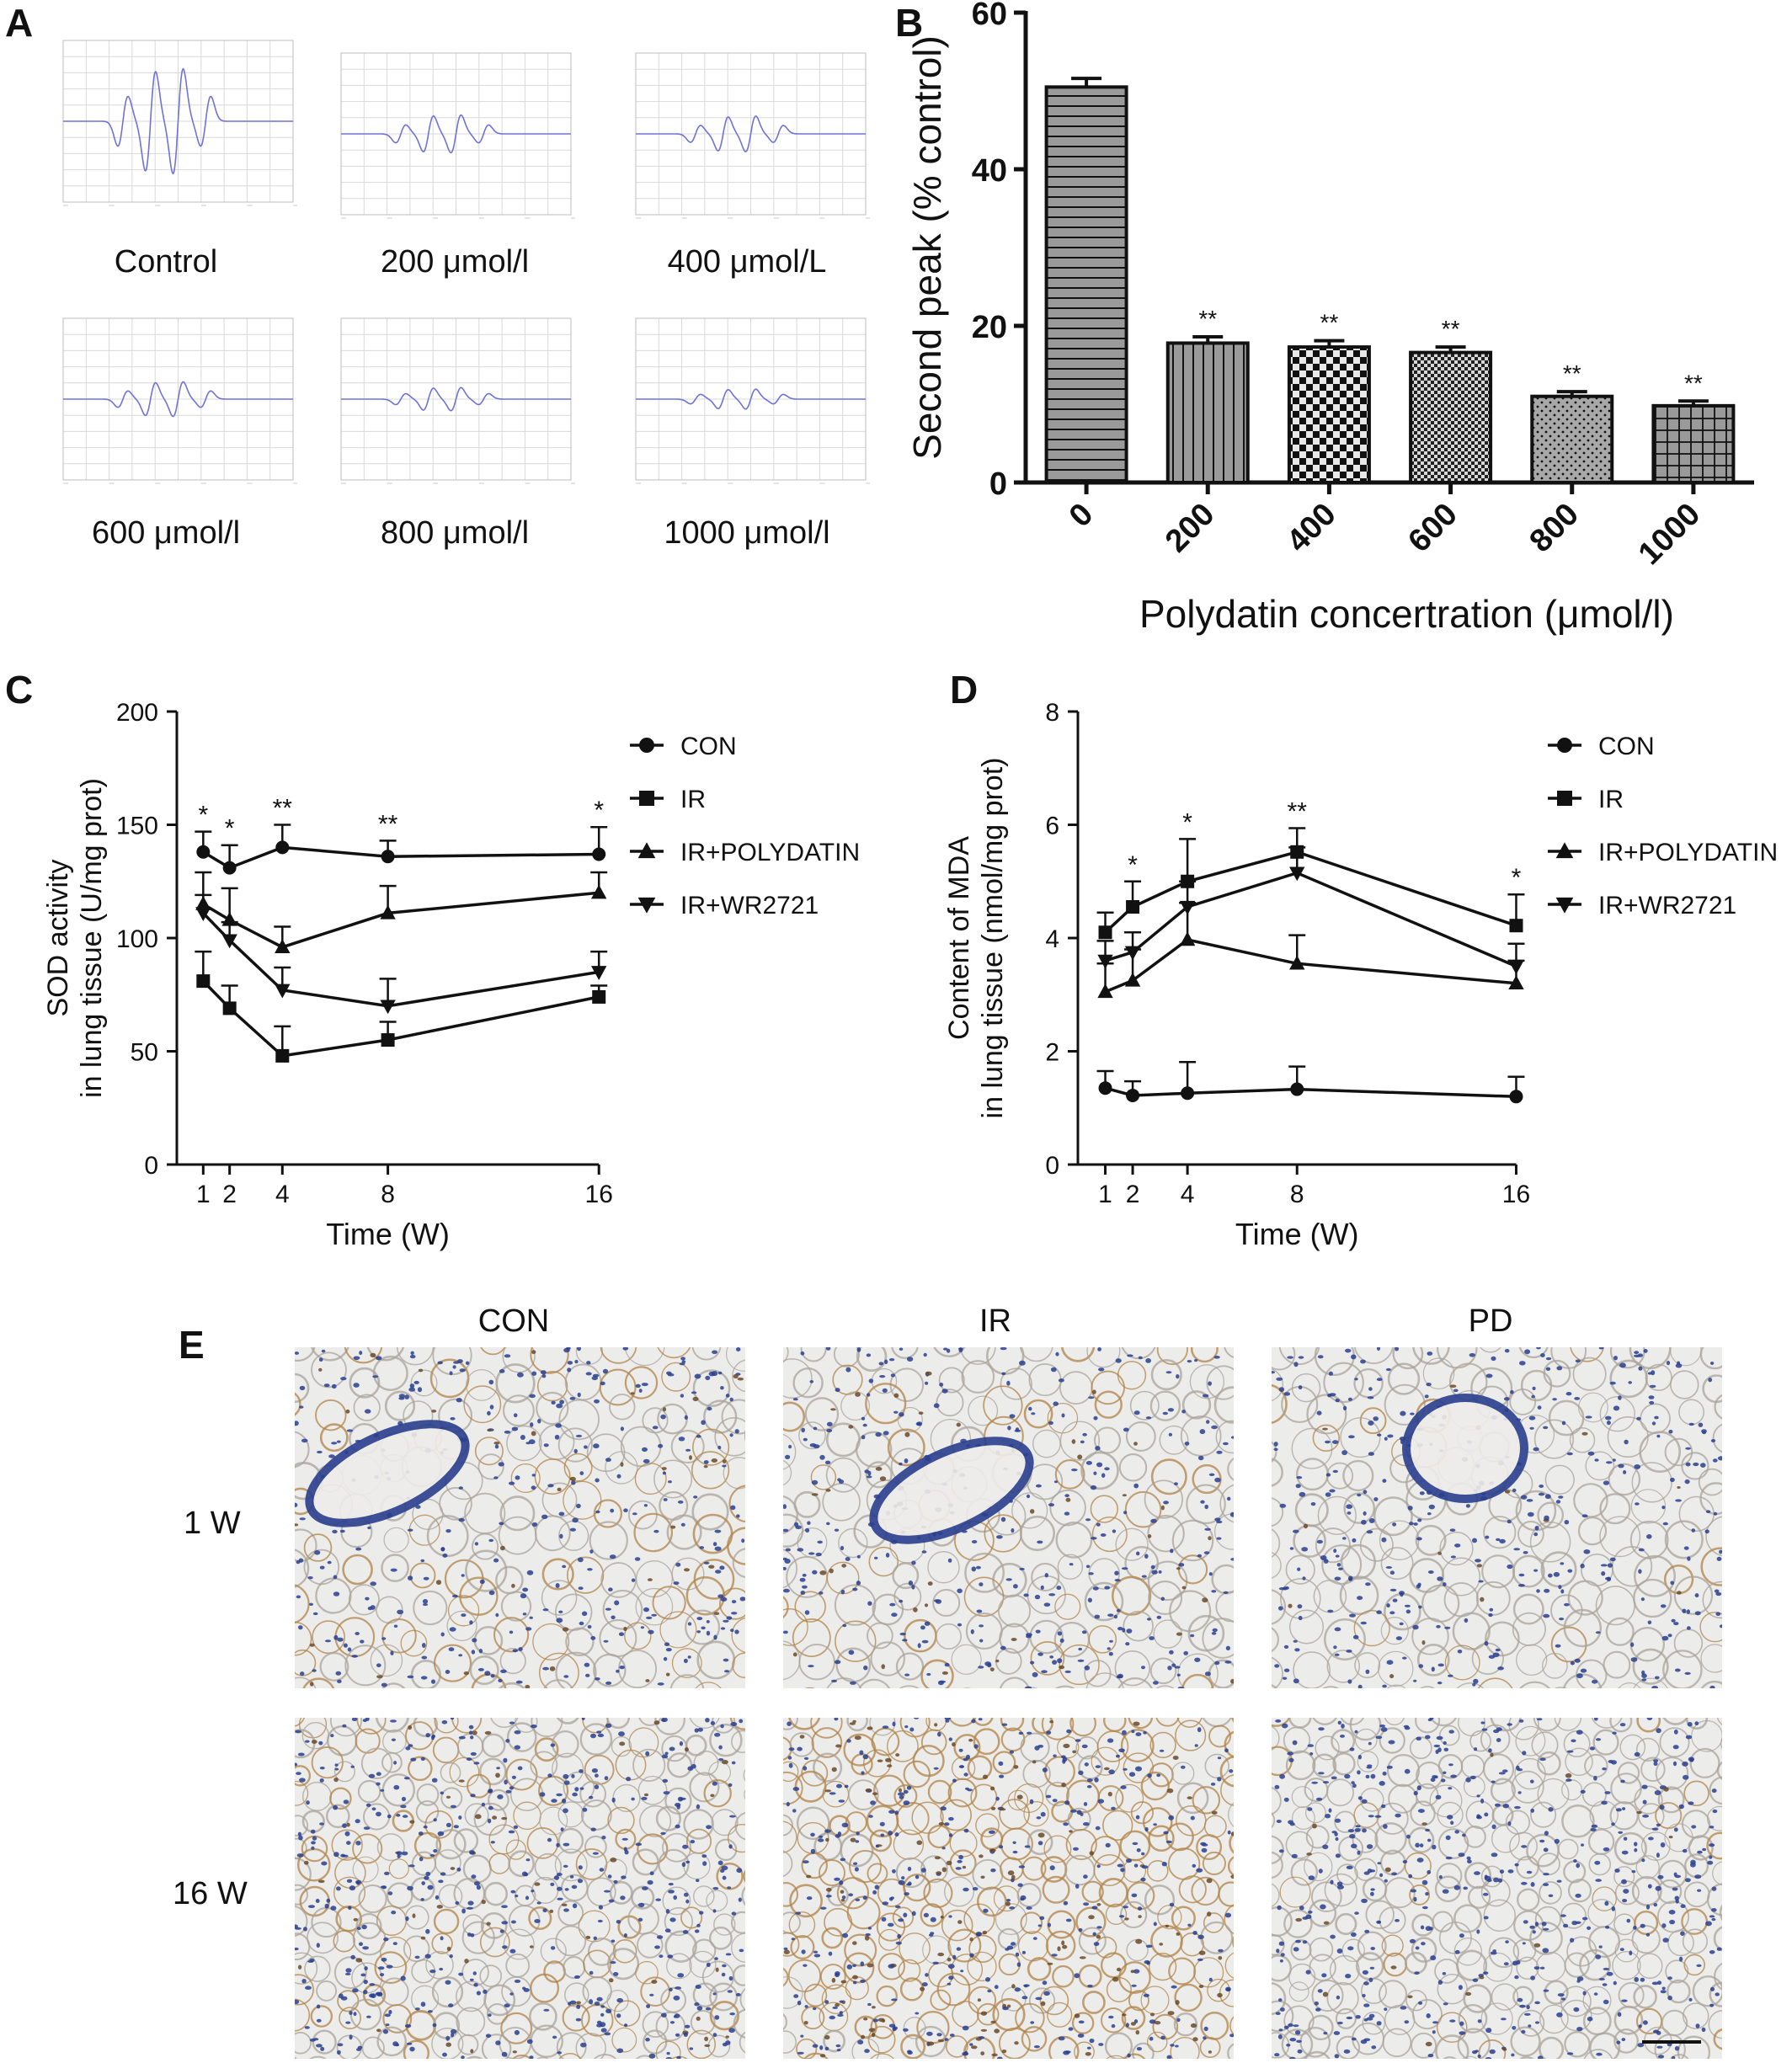  Describe the element at coordinates (1688, 852) in the screenshot. I see `legend-label: IR+POLYDATIN` at that location.